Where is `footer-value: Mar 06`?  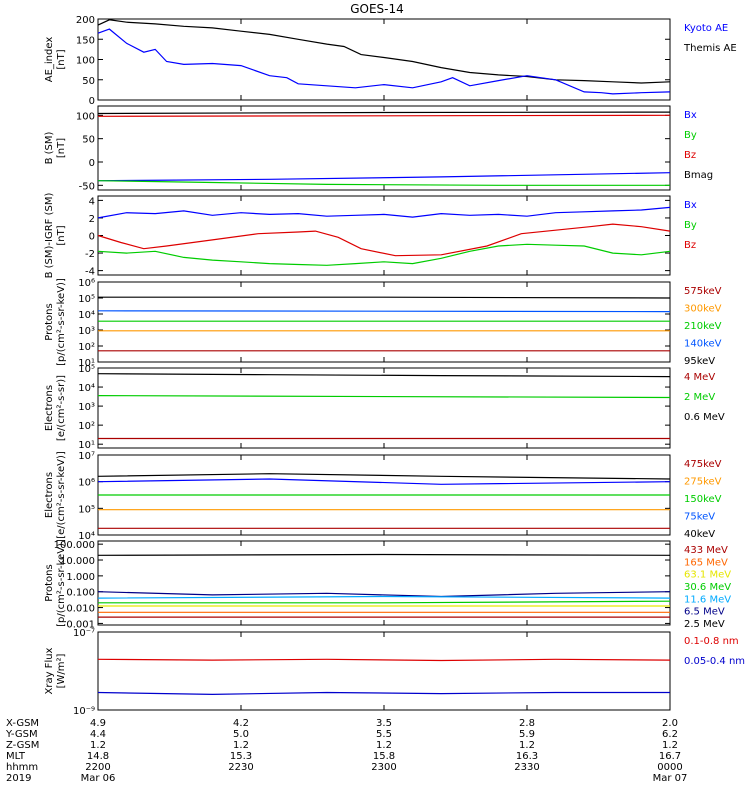 footer-value: Mar 06 is located at coordinates (98, 778).